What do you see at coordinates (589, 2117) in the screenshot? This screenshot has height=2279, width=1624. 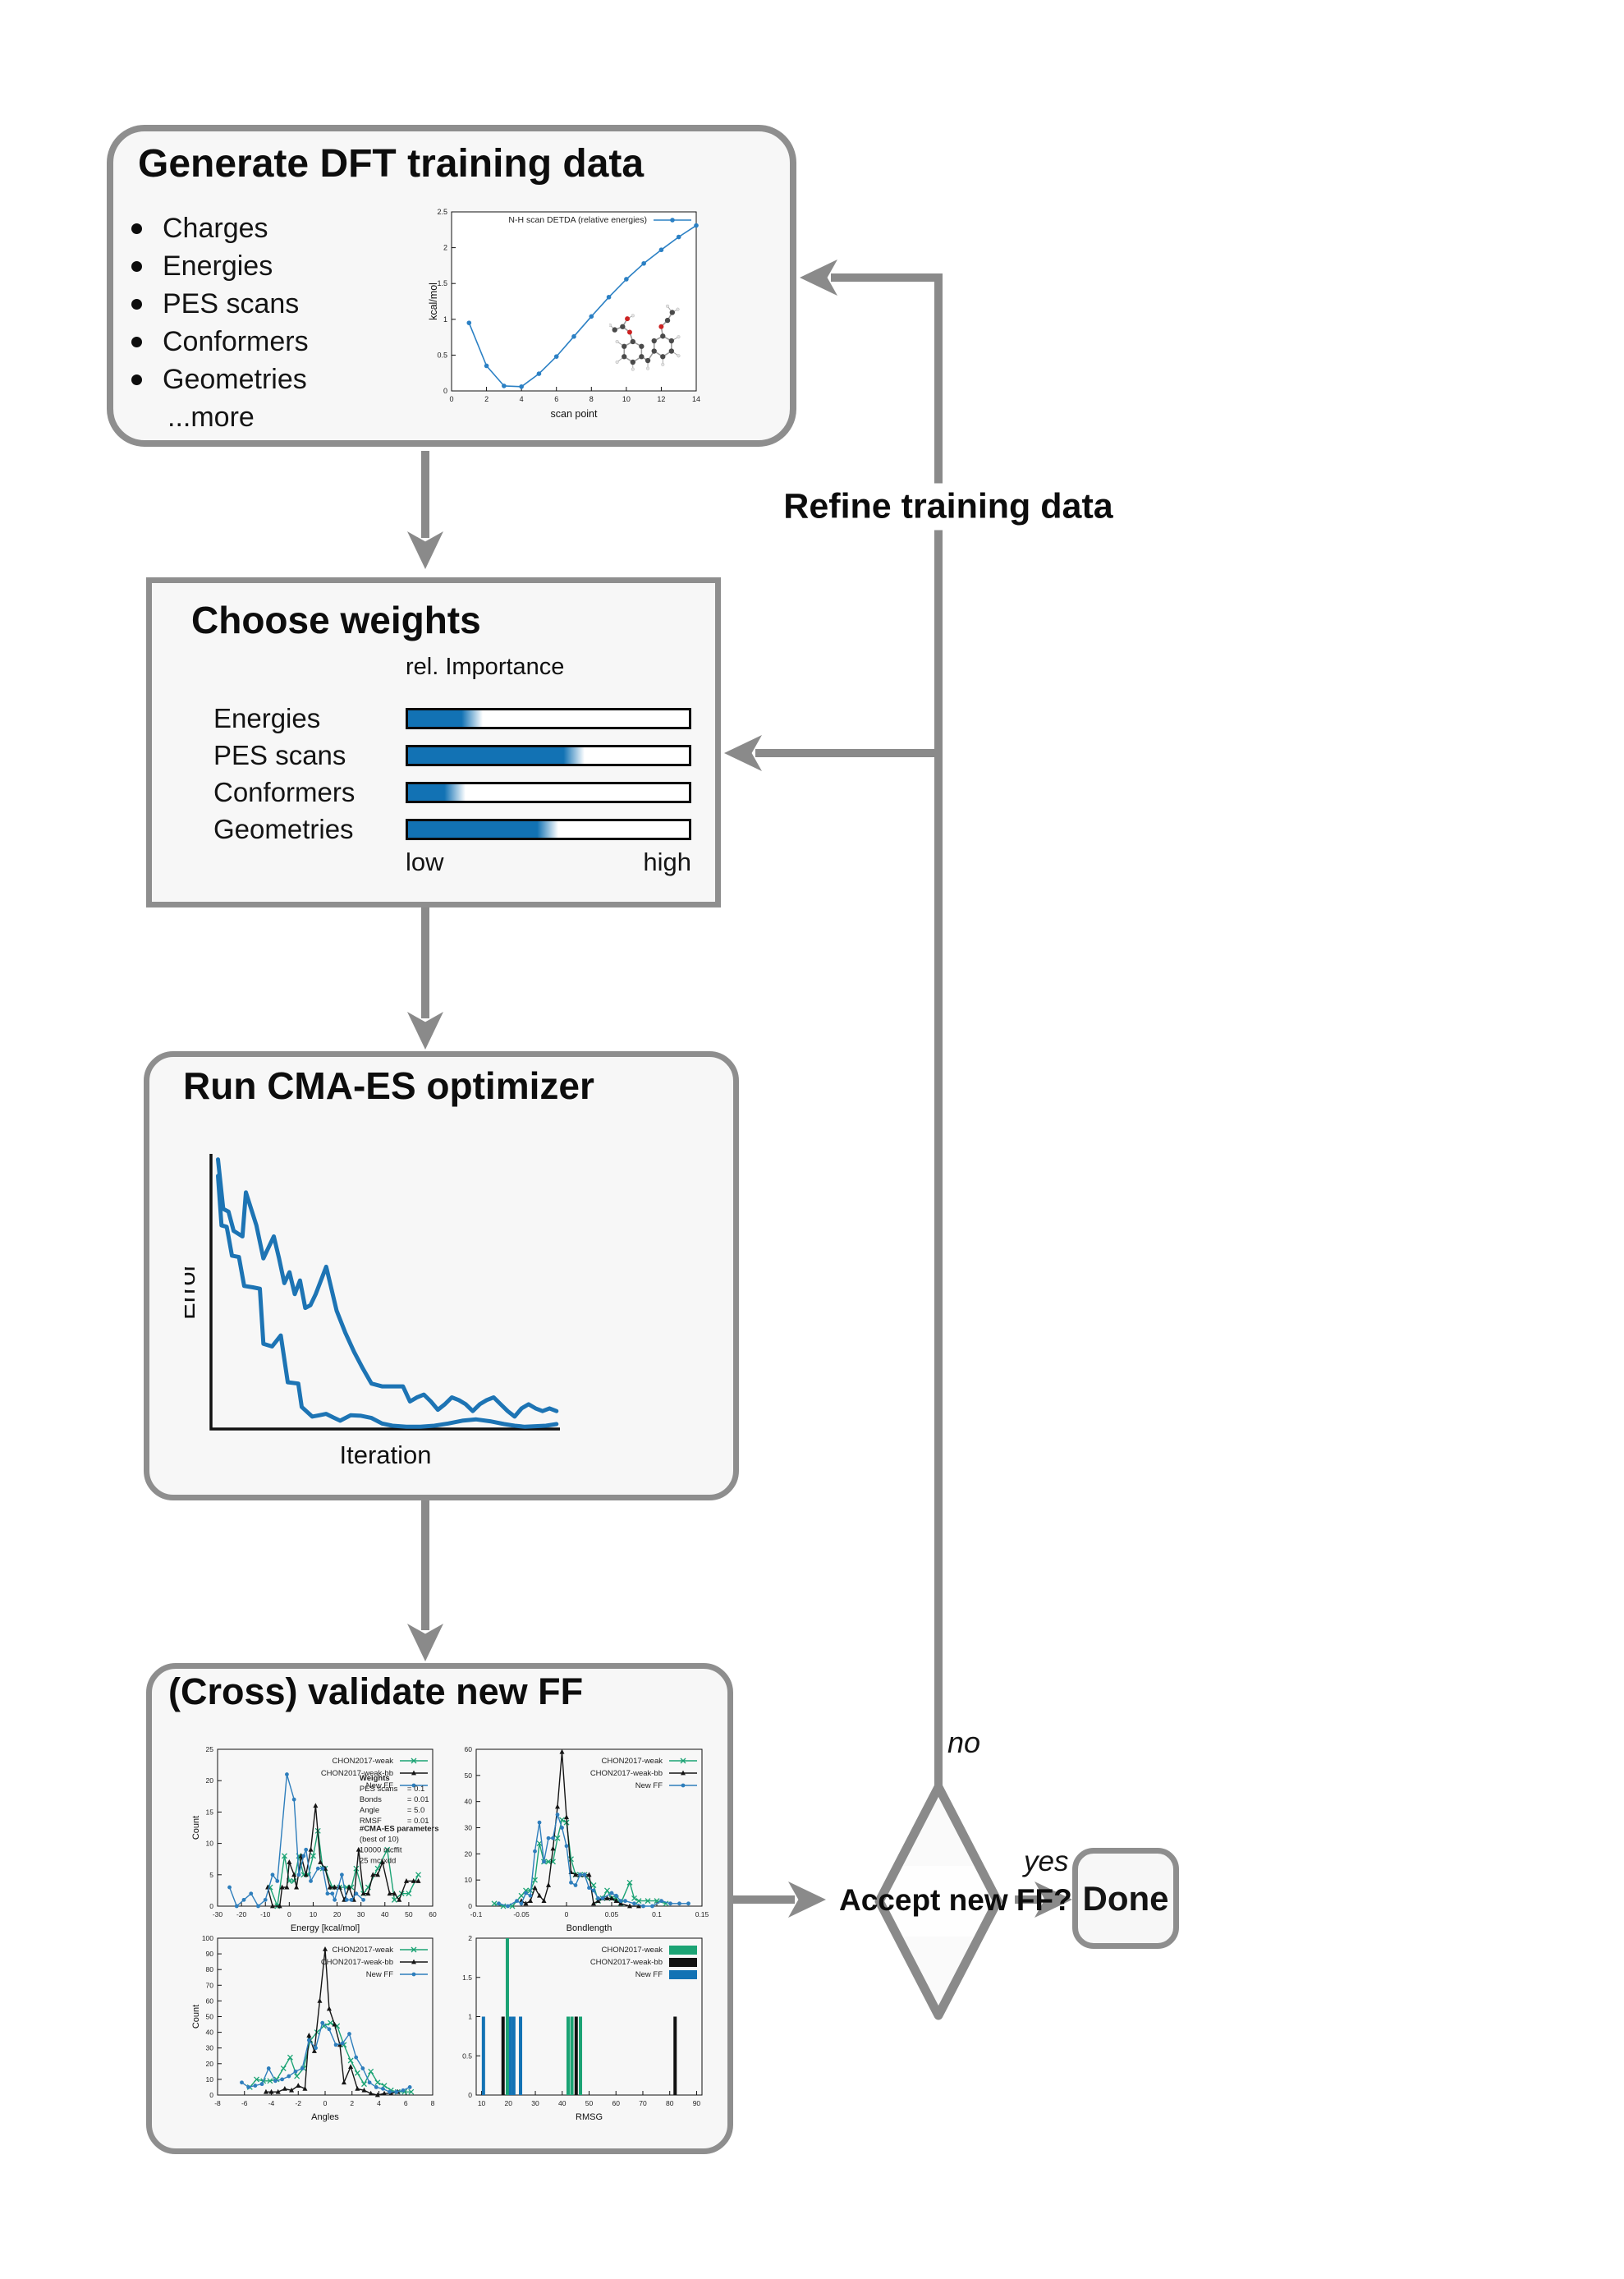 I see `svg-text: RMSG` at bounding box center [589, 2117].